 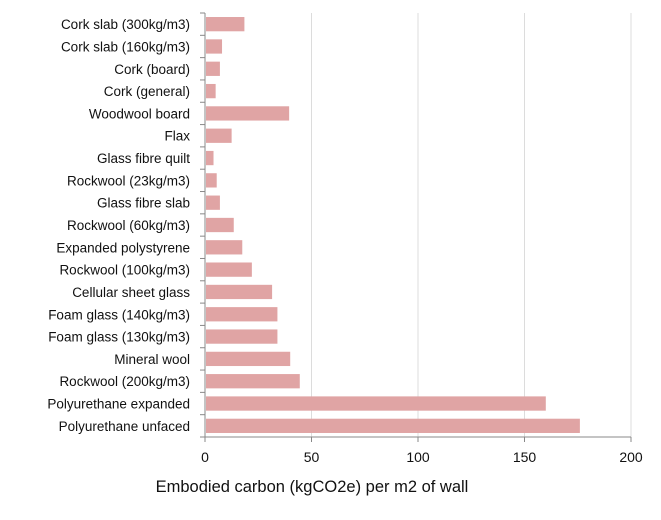 I want to click on category-label: Flax, so click(x=177, y=136).